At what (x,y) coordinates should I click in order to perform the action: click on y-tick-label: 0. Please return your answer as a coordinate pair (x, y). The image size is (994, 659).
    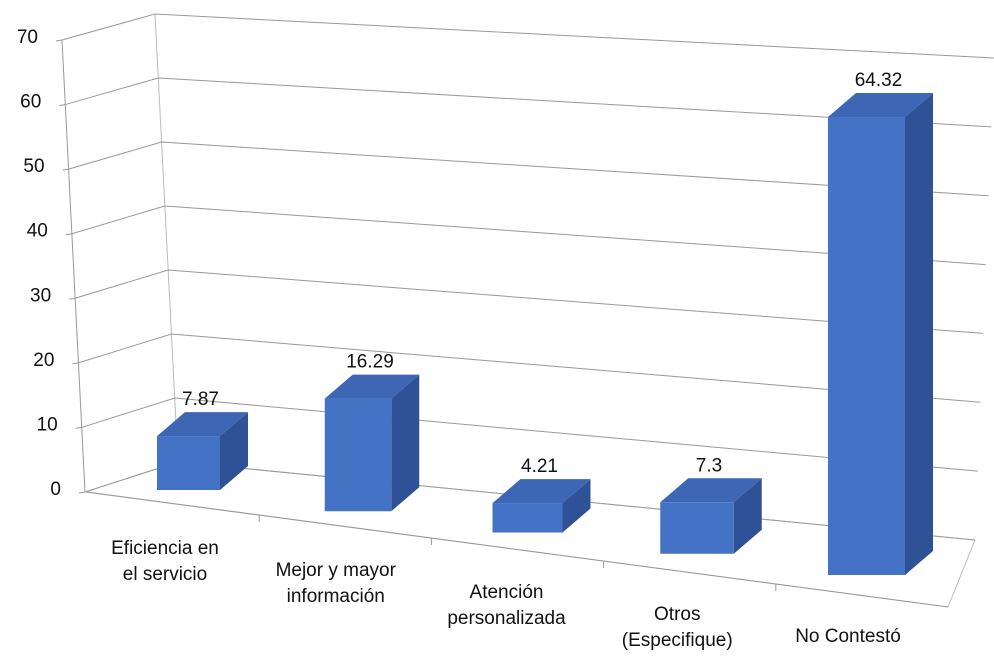
    Looking at the image, I should click on (55, 489).